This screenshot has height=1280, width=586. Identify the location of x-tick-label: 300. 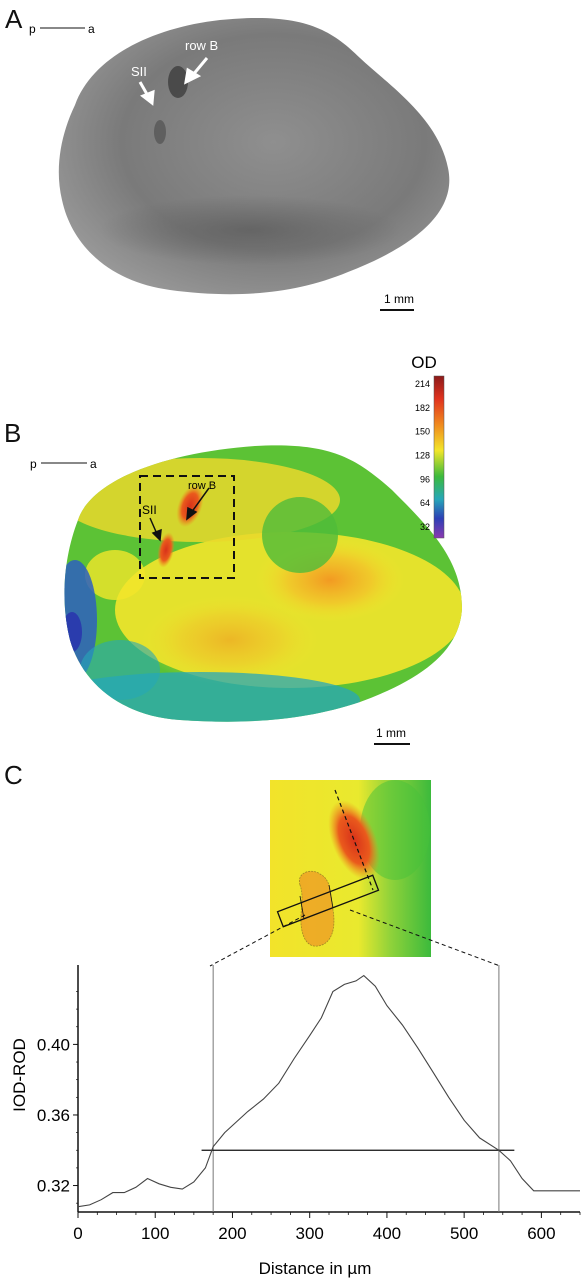
(310, 1233).